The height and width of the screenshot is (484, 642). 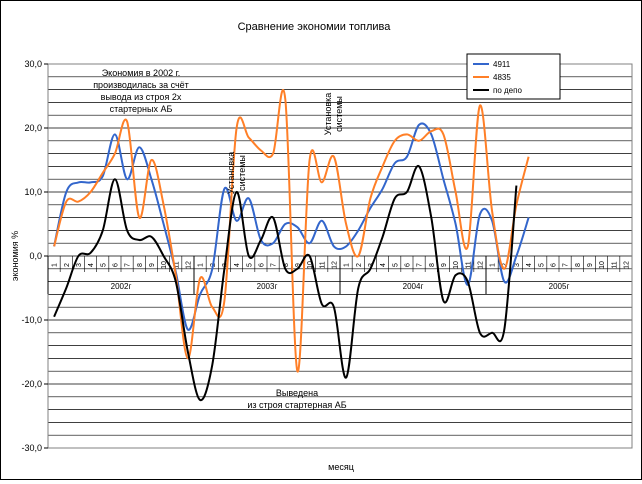 I want to click on year-label: 2004г, so click(x=413, y=286).